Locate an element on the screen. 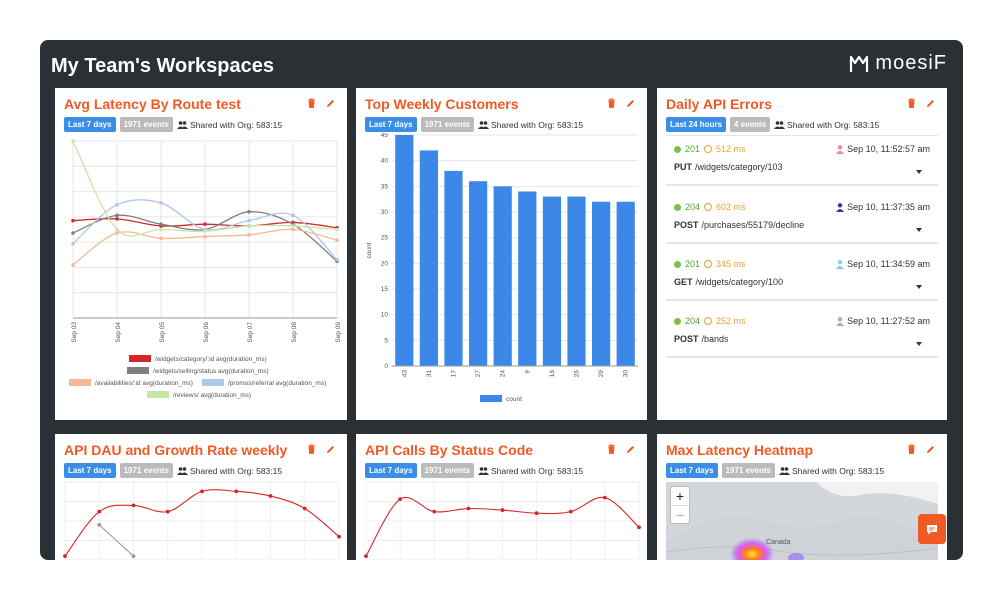 The height and width of the screenshot is (600, 1002). x-tick-label: Sep 03 is located at coordinates (74, 332).